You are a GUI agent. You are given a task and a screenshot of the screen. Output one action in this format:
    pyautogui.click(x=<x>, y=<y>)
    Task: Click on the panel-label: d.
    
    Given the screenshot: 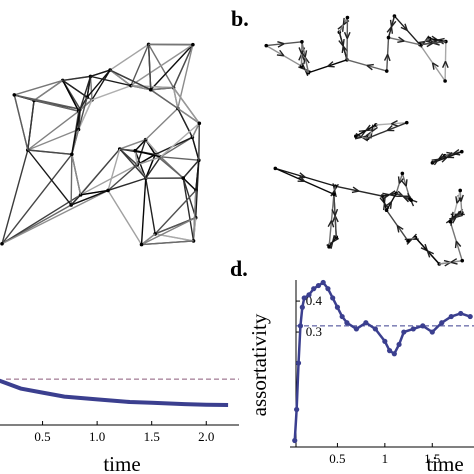 What is the action you would take?
    pyautogui.click(x=239, y=268)
    